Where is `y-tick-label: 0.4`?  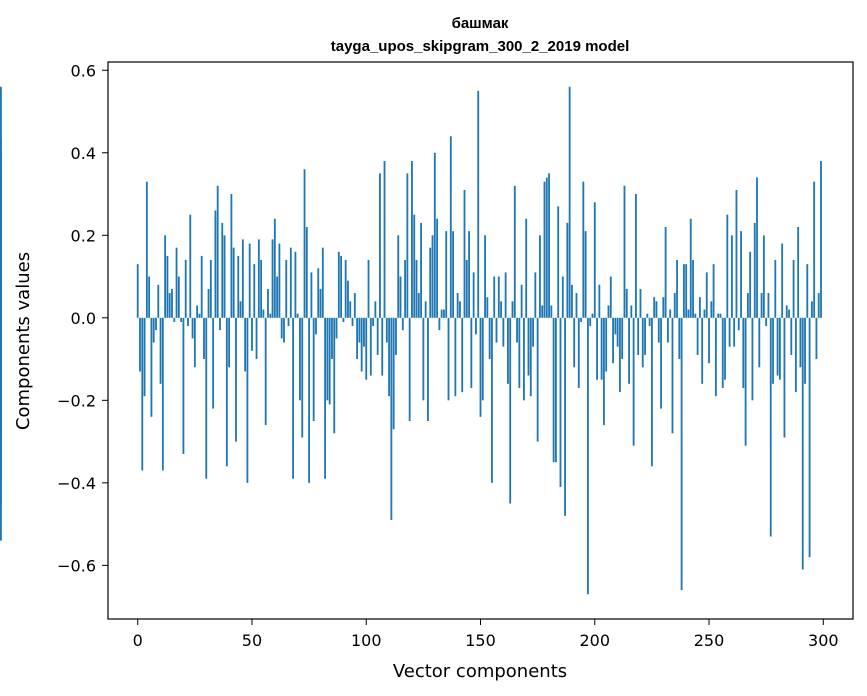 y-tick-label: 0.4 is located at coordinates (83, 153).